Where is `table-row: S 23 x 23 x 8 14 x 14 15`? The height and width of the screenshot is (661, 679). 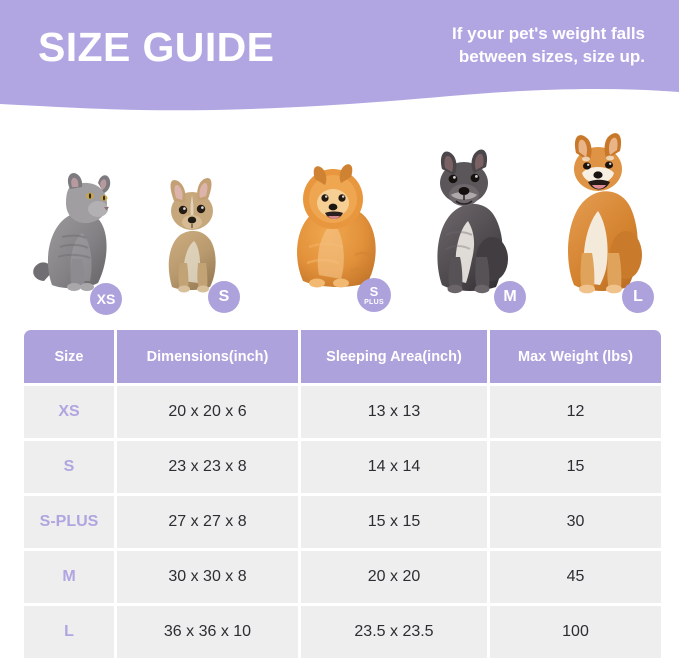
table-row: S 23 x 23 x 8 14 x 14 15 is located at coordinates (342, 468).